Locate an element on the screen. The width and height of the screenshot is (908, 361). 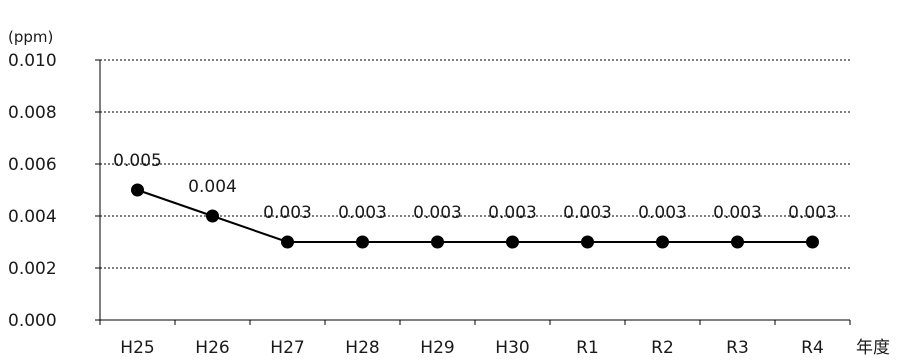
y-tick-labels: 0.000 0.002 0.004 0.006 0.008 0.010 is located at coordinates (32, 191).